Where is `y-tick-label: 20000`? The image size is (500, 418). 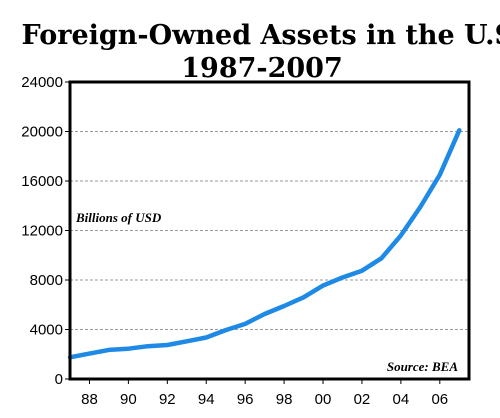 y-tick-label: 20000 is located at coordinates (42, 132).